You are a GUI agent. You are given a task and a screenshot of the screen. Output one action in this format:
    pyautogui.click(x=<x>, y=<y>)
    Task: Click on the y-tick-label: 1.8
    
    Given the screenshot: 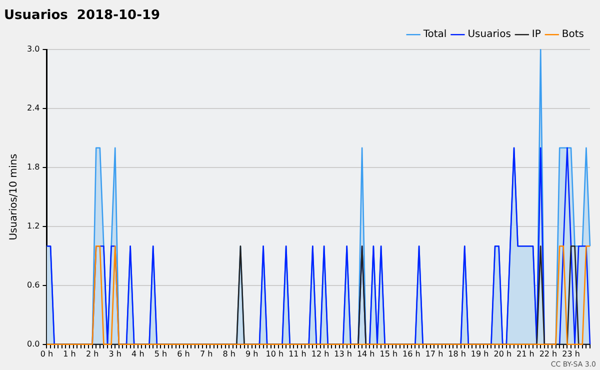 What is the action you would take?
    pyautogui.click(x=33, y=167)
    